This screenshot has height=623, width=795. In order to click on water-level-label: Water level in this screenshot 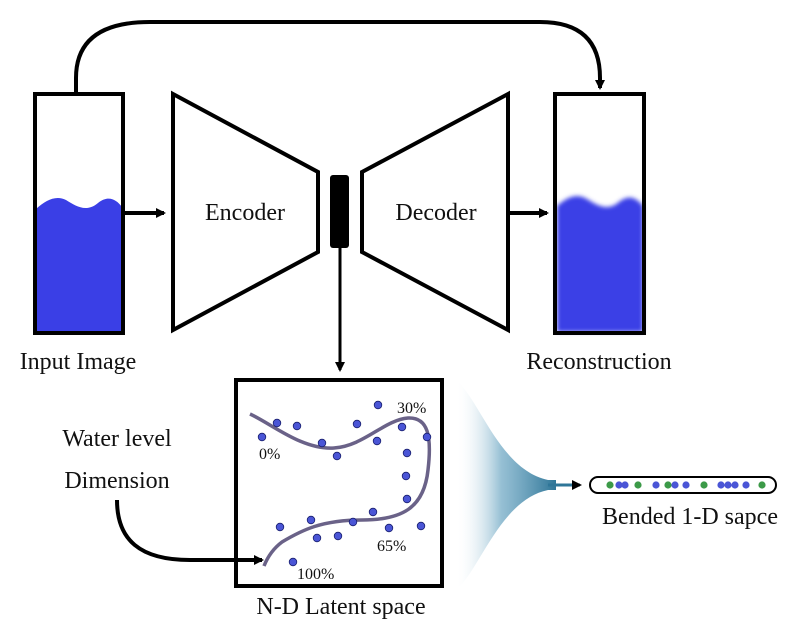, I will do `click(117, 439)`.